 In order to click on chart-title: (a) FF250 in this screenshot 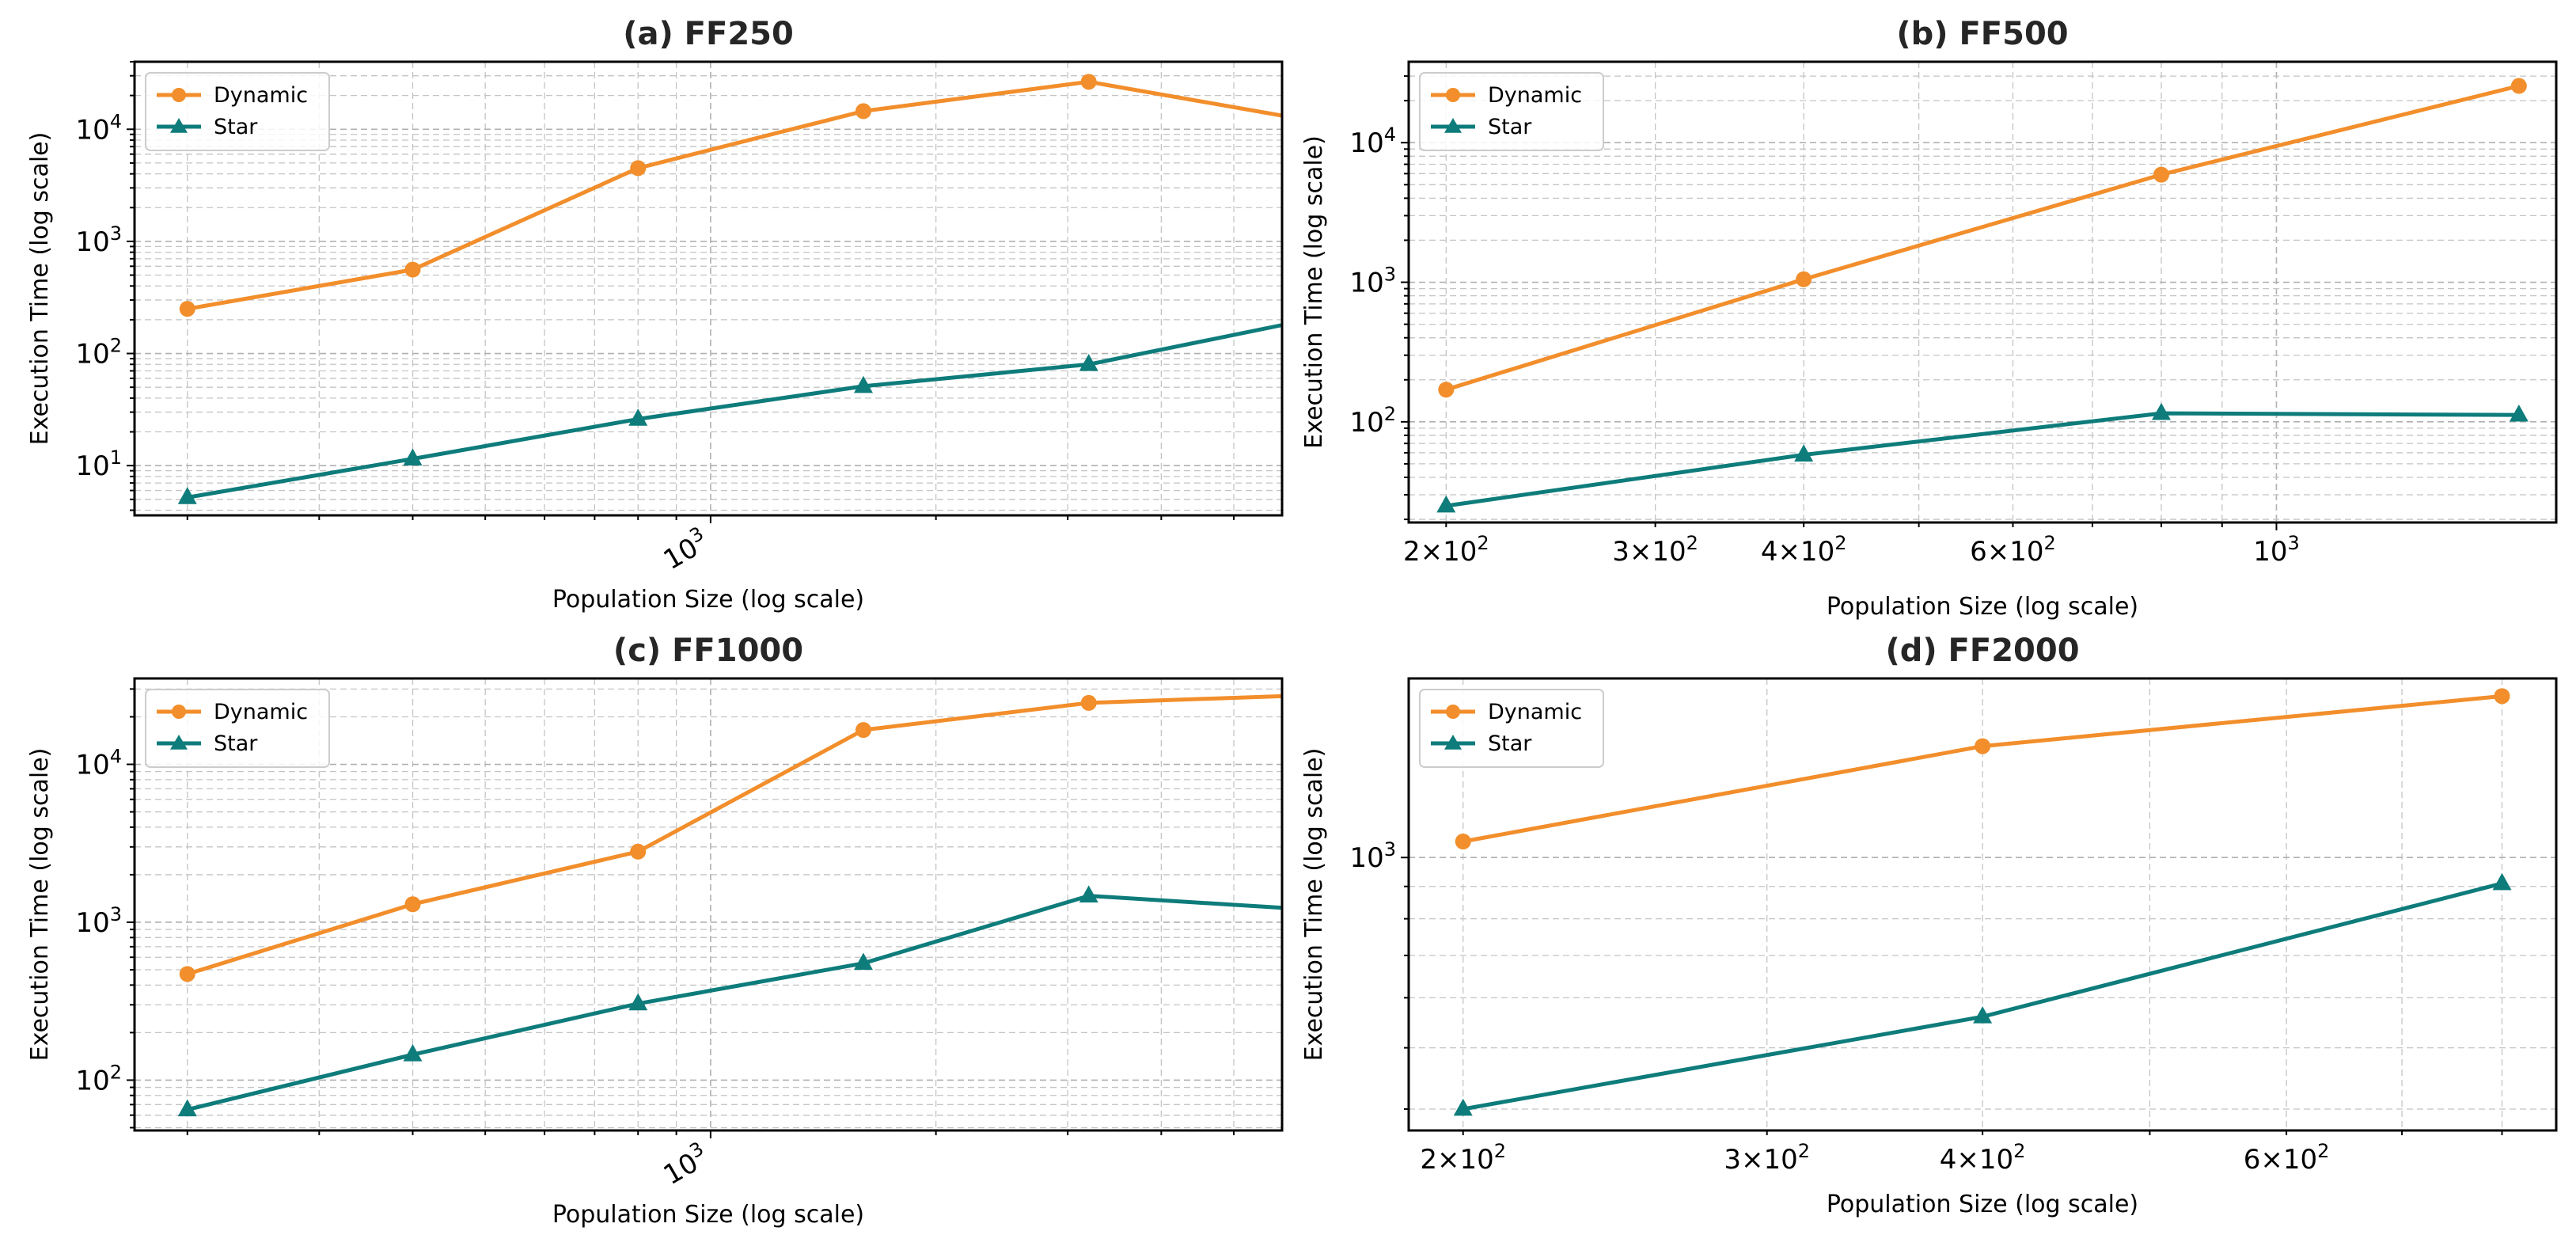, I will do `click(708, 34)`.